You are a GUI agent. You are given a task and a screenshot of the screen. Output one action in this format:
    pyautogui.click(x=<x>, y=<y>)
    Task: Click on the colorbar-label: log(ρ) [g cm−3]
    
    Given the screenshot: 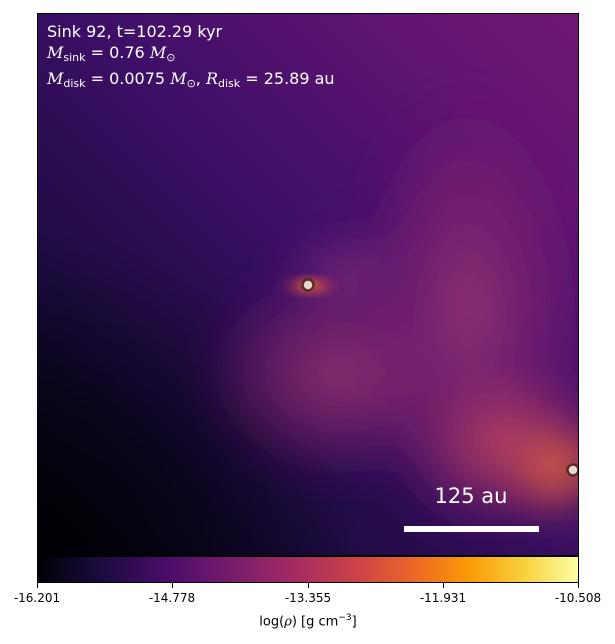 What is the action you would take?
    pyautogui.click(x=308, y=621)
    